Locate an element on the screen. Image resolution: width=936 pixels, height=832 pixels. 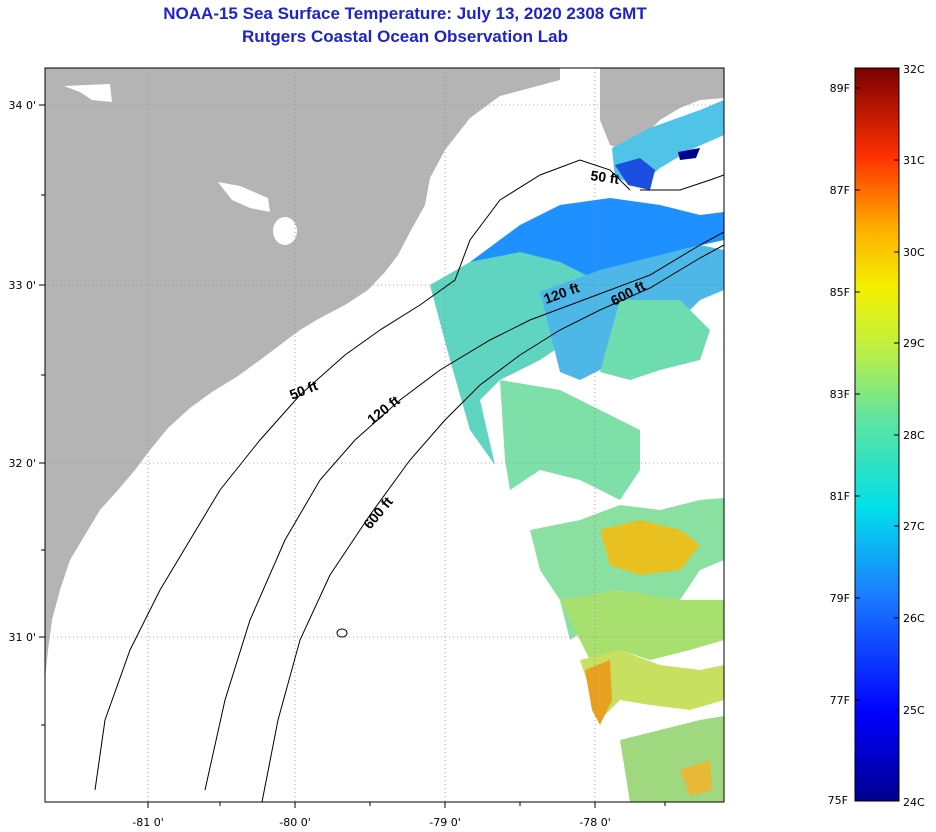
cb-f-label: 79F is located at coordinates (840, 598).